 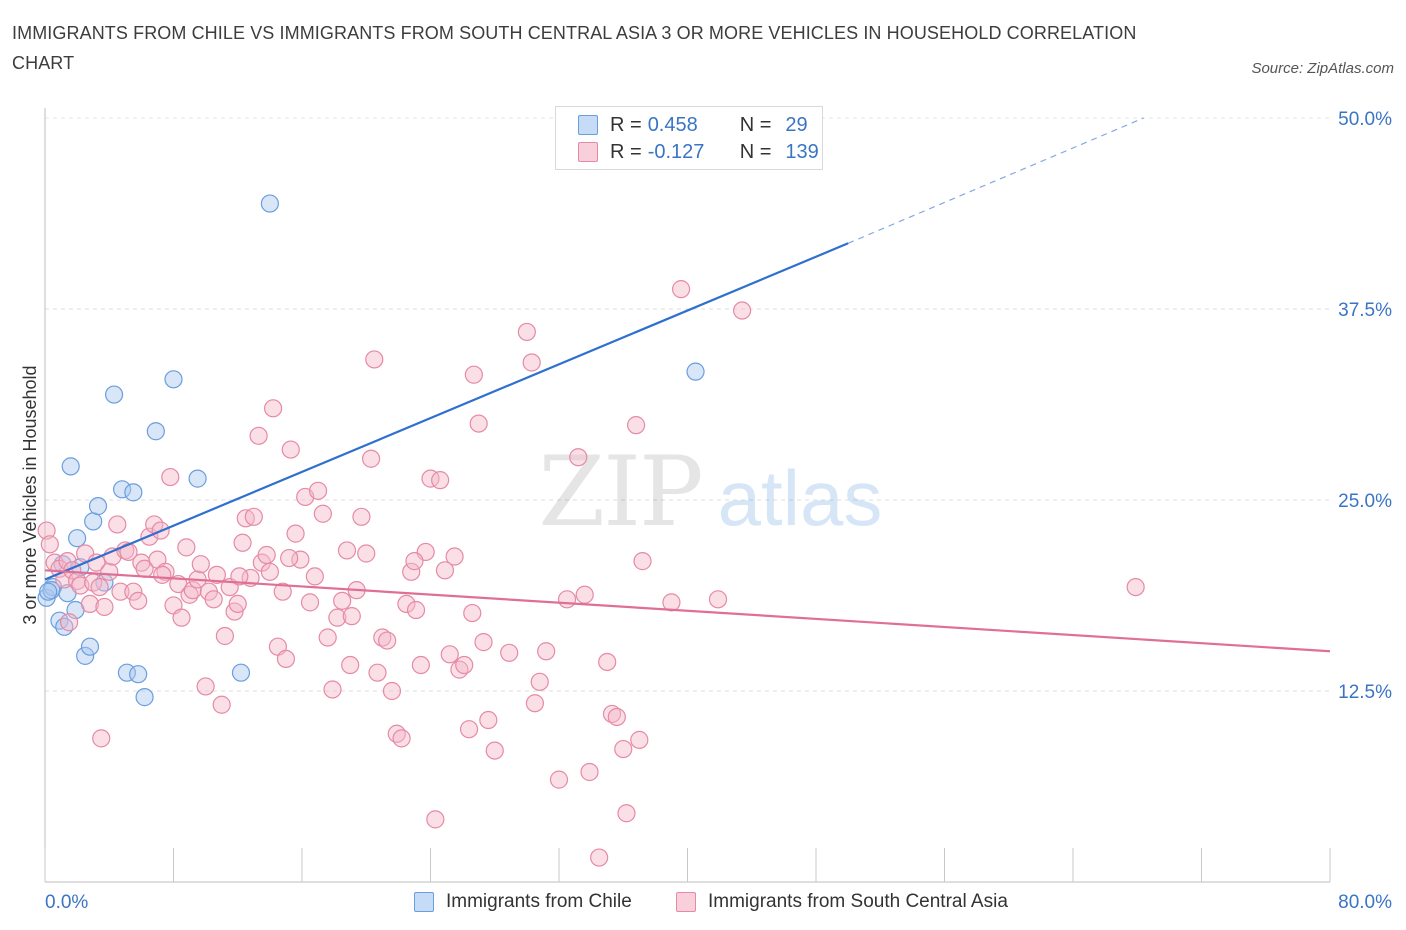 What do you see at coordinates (687, 611) in the screenshot?
I see `trend-line-south-central-asia` at bounding box center [687, 611].